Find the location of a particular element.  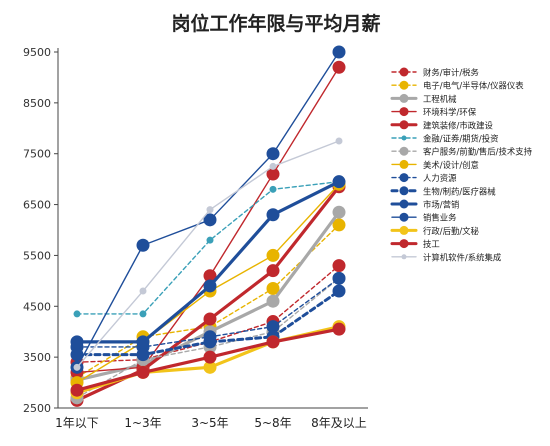

legend-label: 行政/后勤/文秘 is located at coordinates (451, 231).